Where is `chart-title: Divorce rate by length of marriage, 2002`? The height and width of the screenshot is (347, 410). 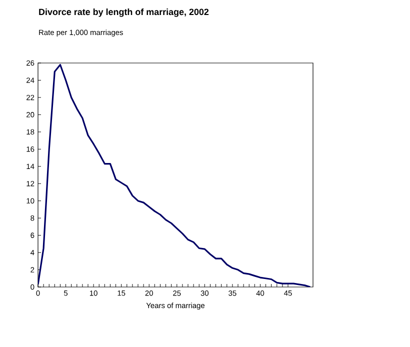
chart-title: Divorce rate by length of marriage, 2002 is located at coordinates (124, 12).